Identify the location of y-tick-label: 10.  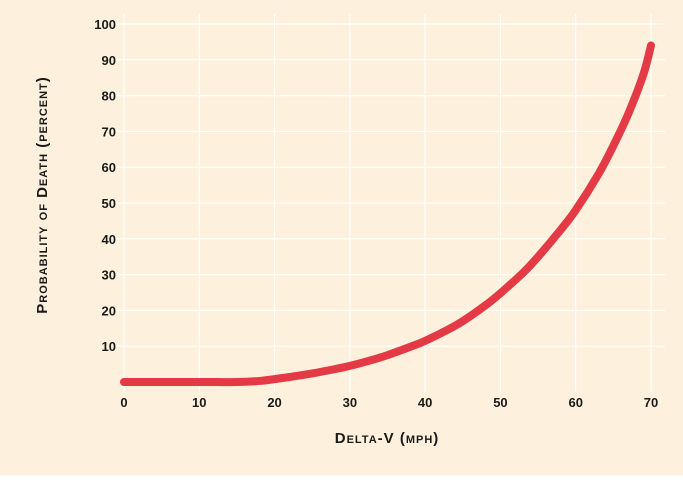
(109, 346).